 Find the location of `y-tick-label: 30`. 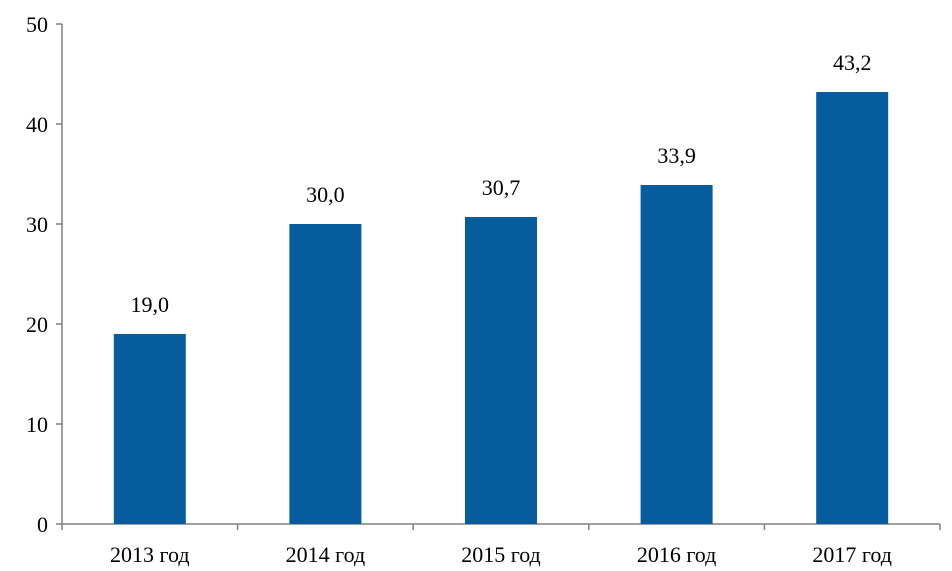

y-tick-label: 30 is located at coordinates (37, 224).